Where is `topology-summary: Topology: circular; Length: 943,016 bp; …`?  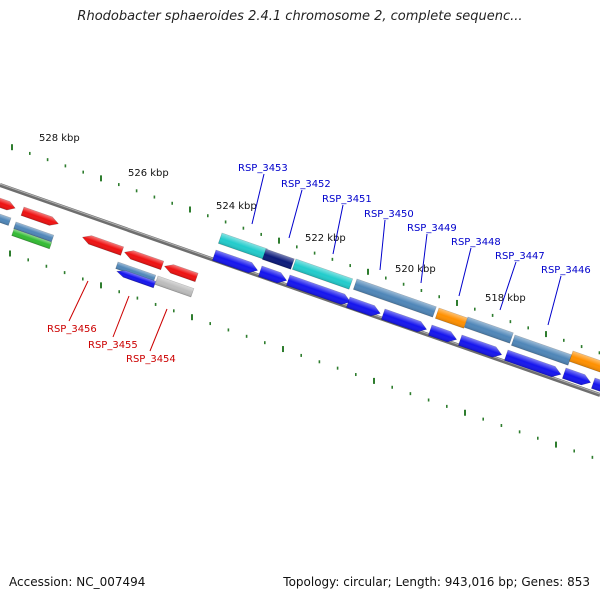
topology-summary: Topology: circular; Length: 943,016 bp; … is located at coordinates (436, 582).